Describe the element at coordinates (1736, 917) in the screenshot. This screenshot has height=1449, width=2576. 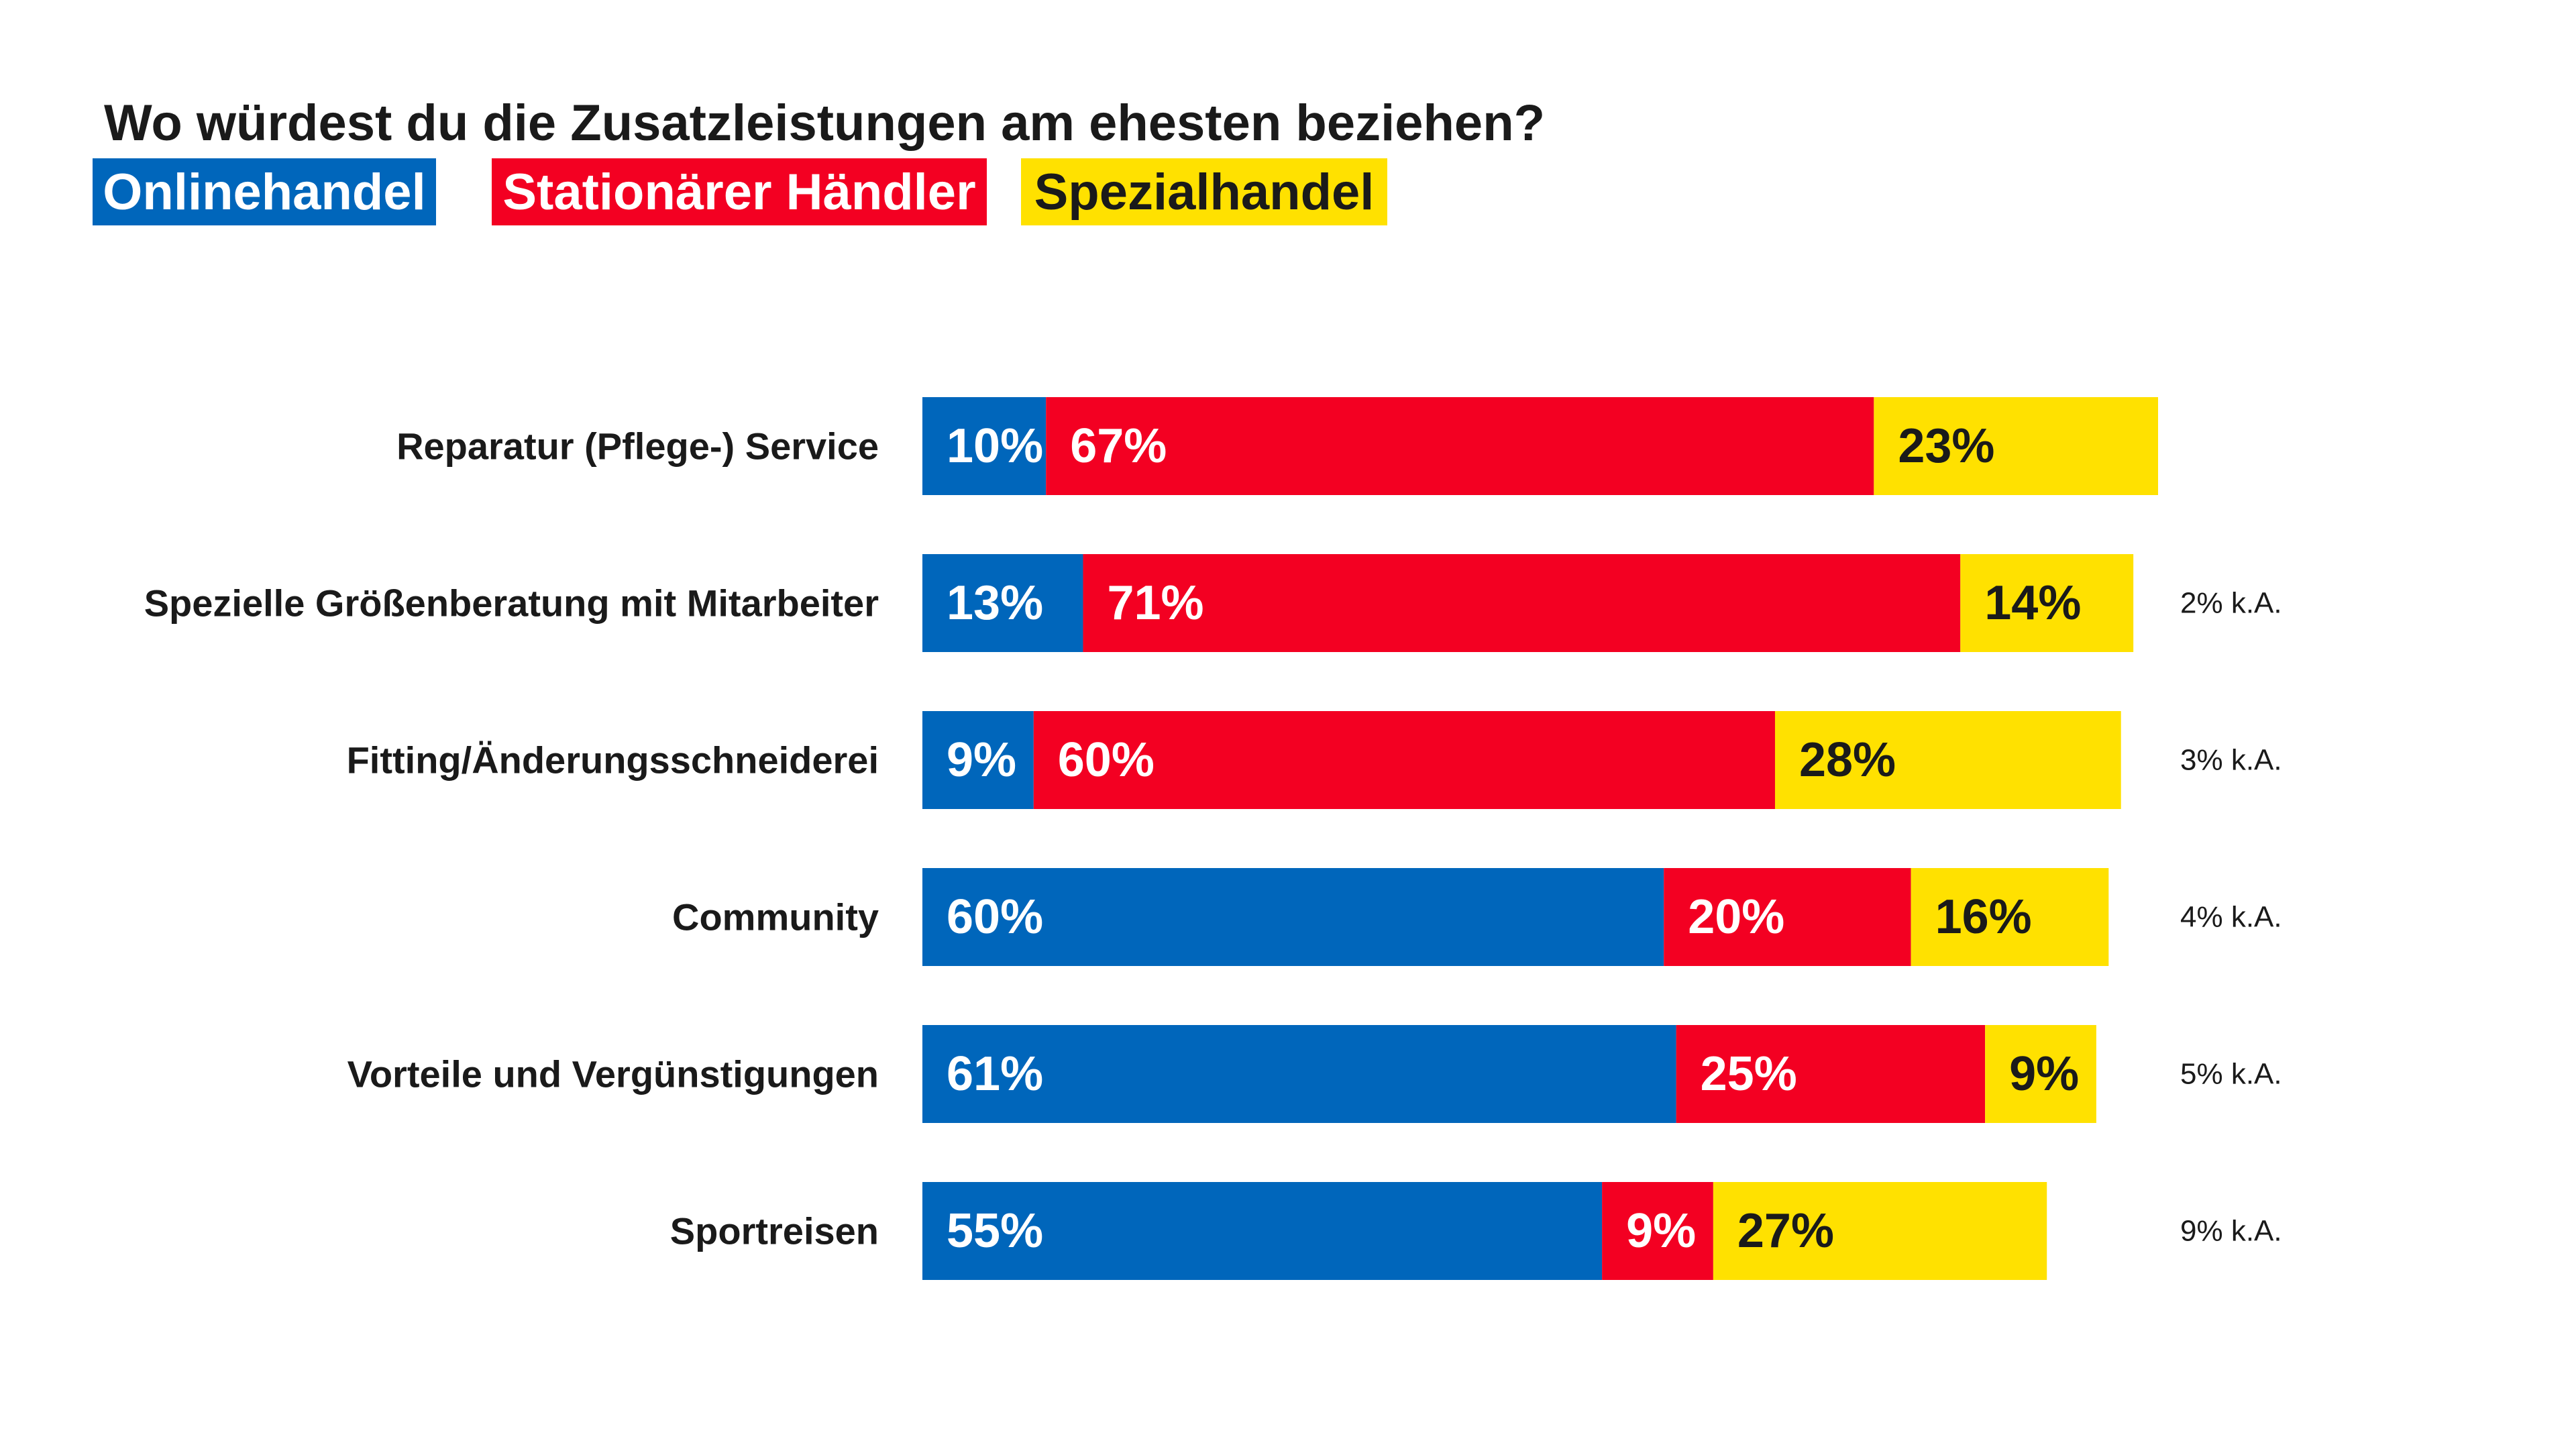
I see `data-label-3-1: 20%` at that location.